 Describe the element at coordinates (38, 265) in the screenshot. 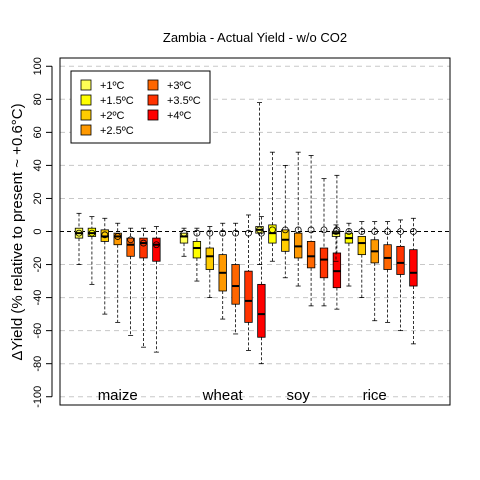

I see `y-tick-label: -20` at that location.